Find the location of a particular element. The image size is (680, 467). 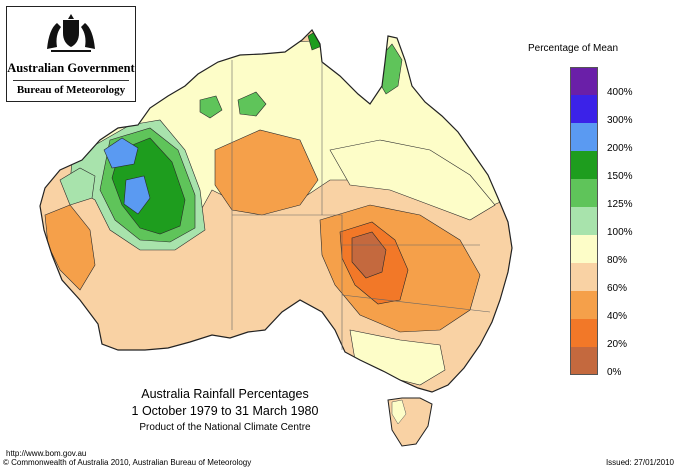

legend-swatch-300pct is located at coordinates (584, 109).